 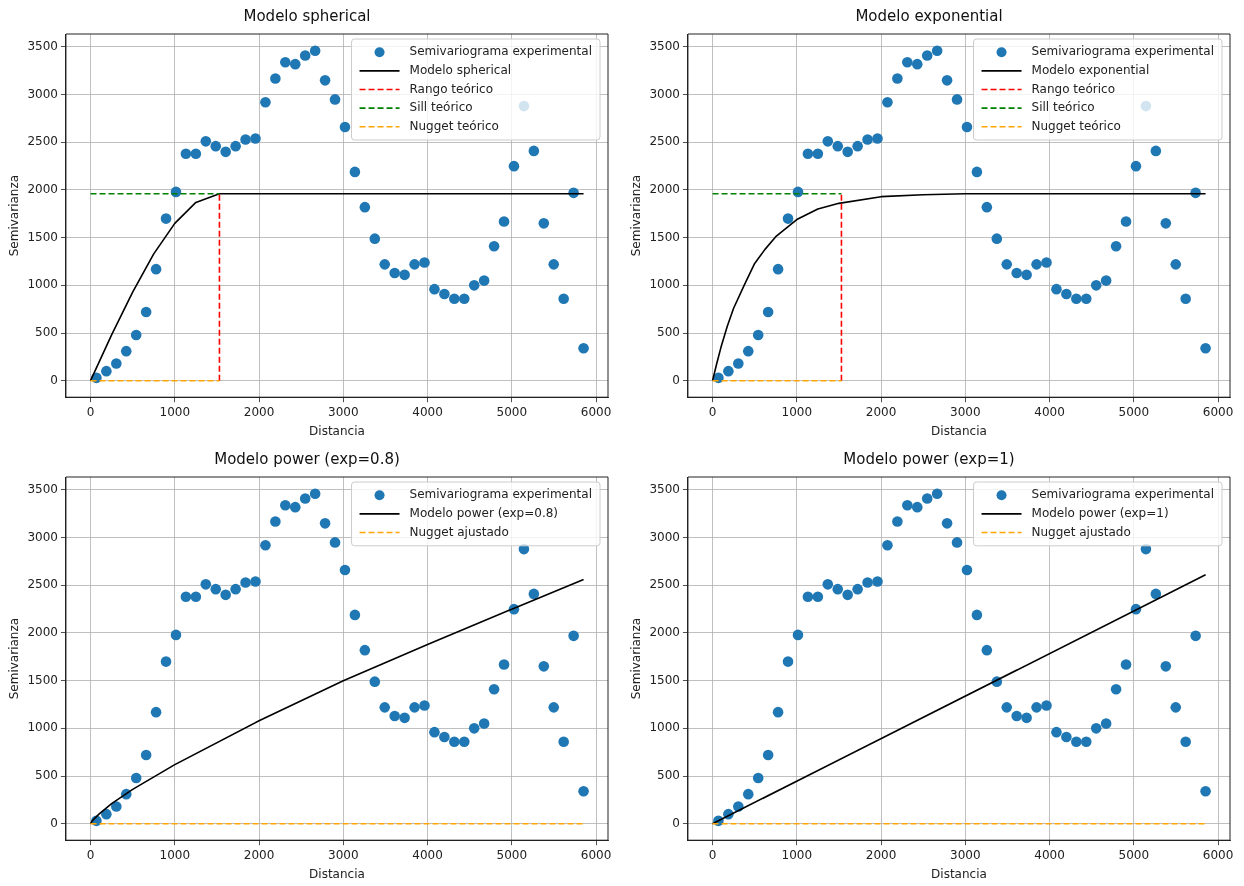 I want to click on chart-title: Modelo power (exp=0.8), so click(x=307, y=458).